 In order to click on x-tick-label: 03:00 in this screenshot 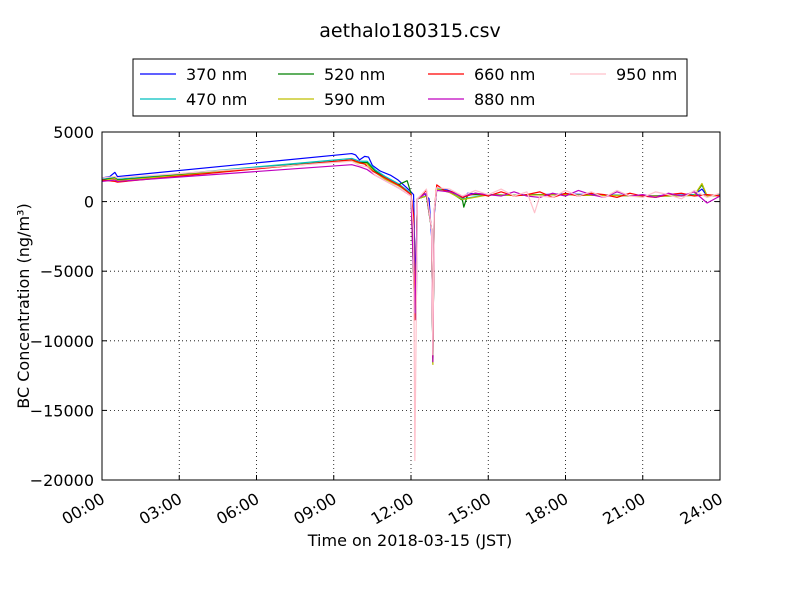, I will do `click(160, 509)`.